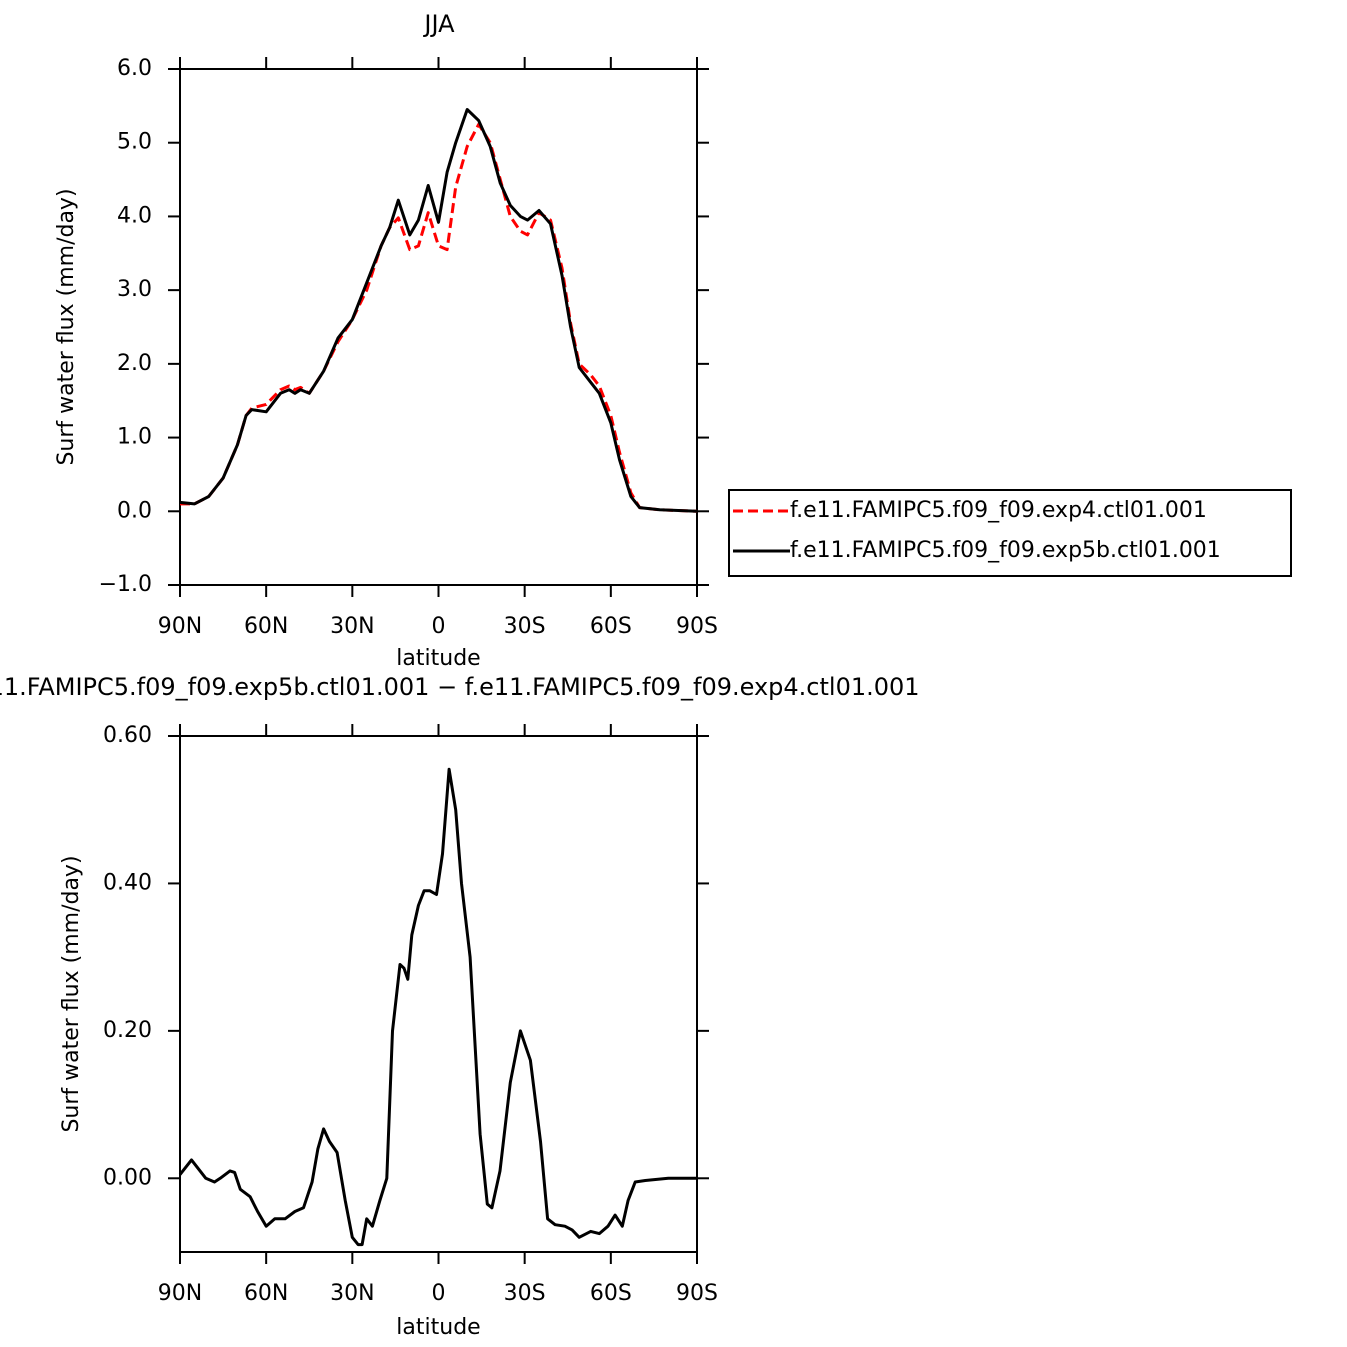  What do you see at coordinates (127, 1030) in the screenshot?
I see `y-tick-label: 0.20` at bounding box center [127, 1030].